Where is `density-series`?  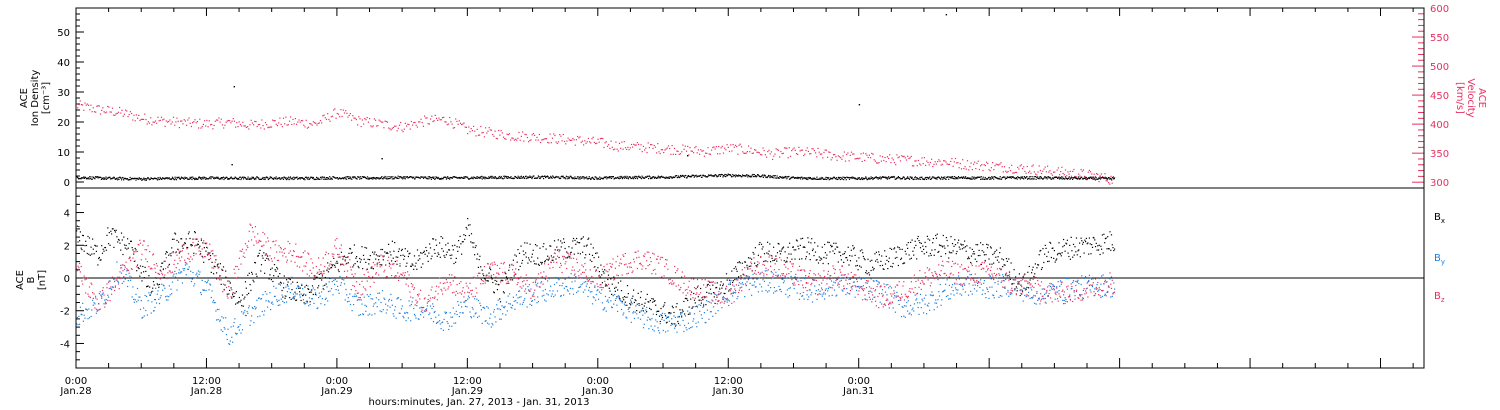 density-series is located at coordinates (595, 177).